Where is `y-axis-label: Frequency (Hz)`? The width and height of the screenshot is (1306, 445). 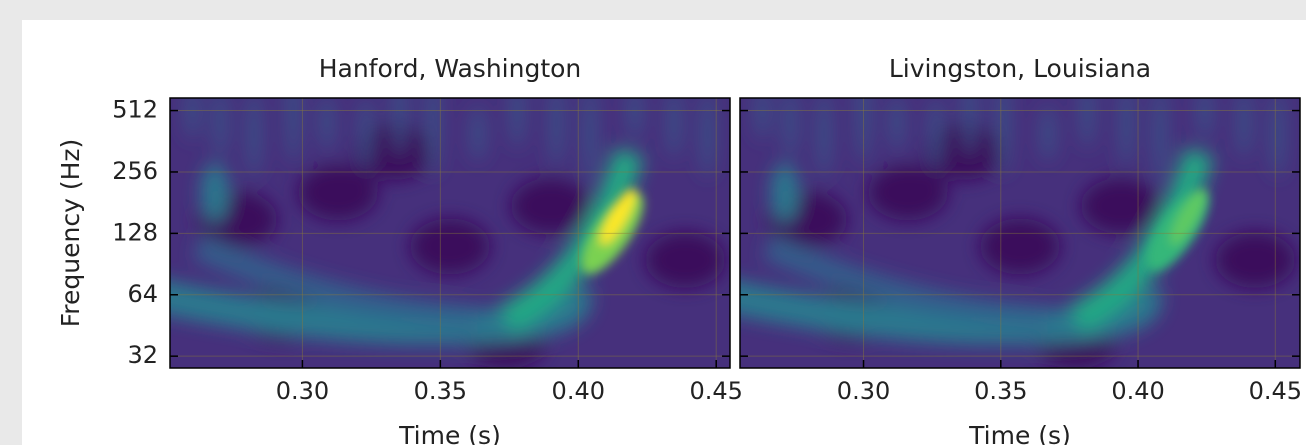
y-axis-label: Frequency (Hz) is located at coordinates (70, 233).